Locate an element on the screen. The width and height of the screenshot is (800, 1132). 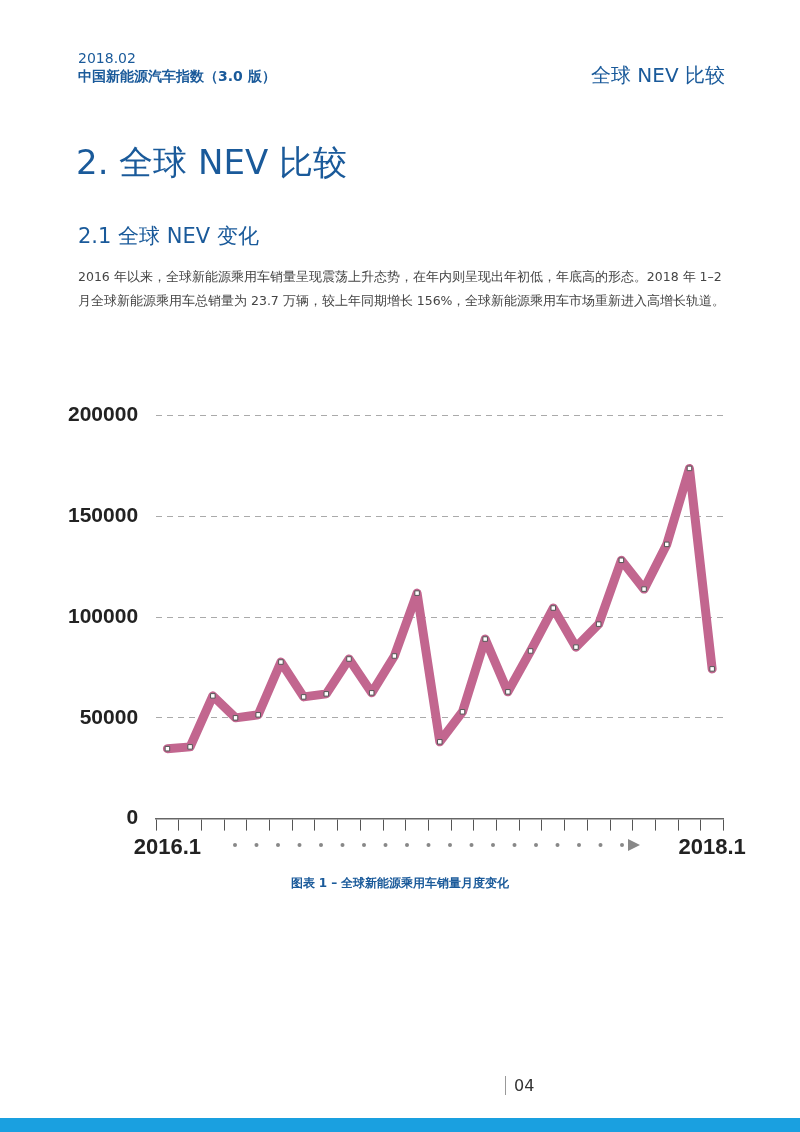
text: 2. 全球 NEV 比较 is located at coordinates (212, 162).